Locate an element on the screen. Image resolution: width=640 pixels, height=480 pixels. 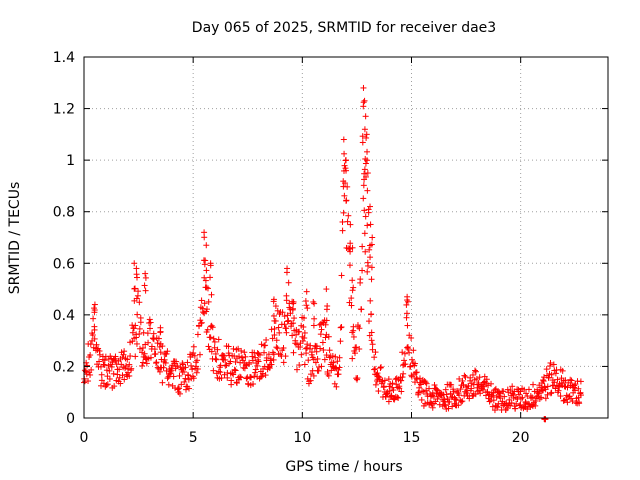
y-tick-label: 0.6 is located at coordinates (64, 264).